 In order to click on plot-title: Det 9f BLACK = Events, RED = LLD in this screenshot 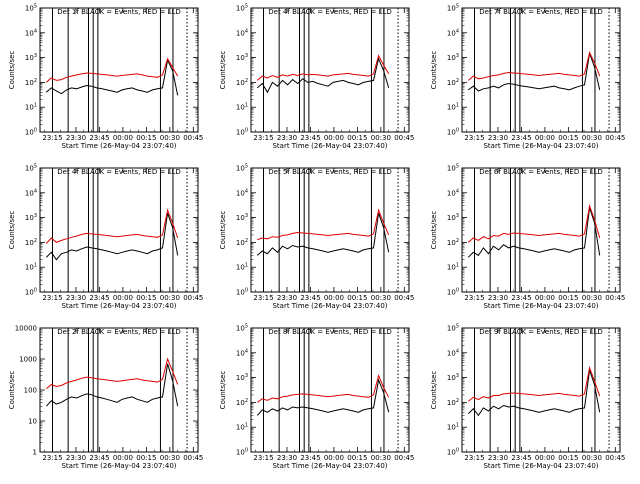, I will do `click(540, 332)`.